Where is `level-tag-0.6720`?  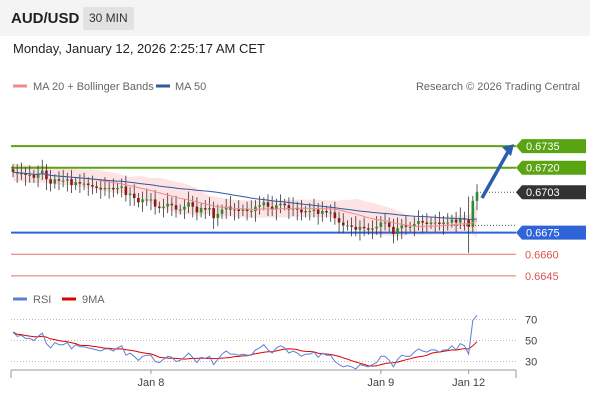 level-tag-0.6720 is located at coordinates (551, 167).